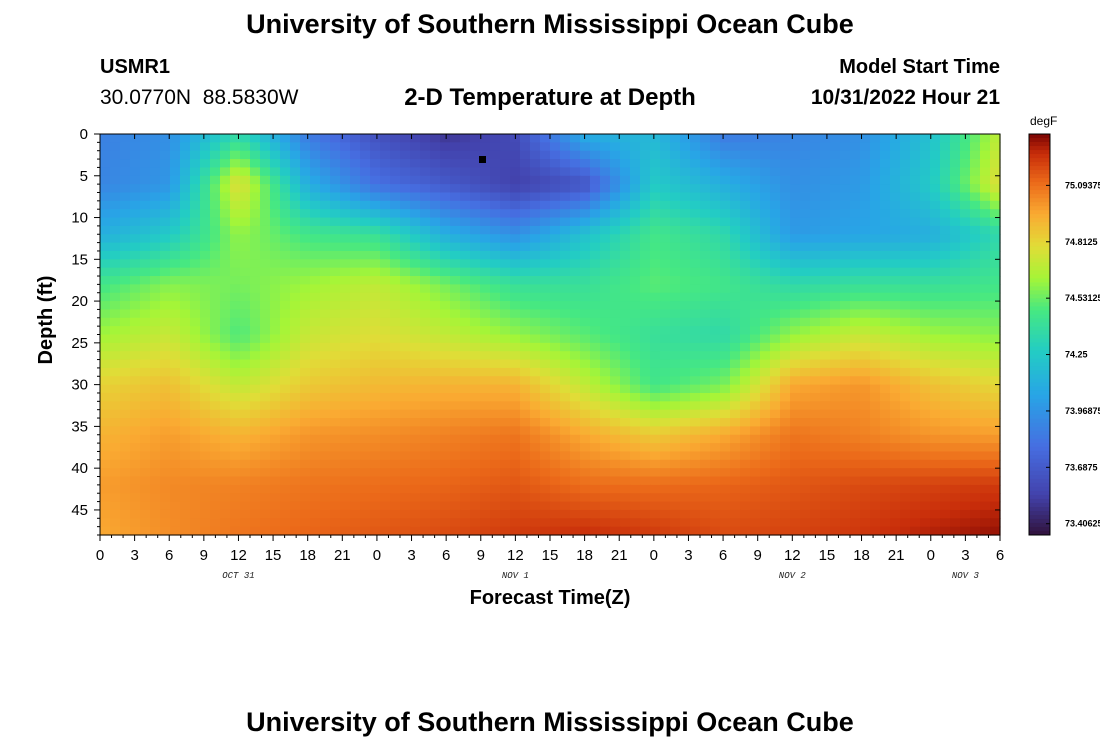 Image resolution: width=1100 pixels, height=750 pixels. I want to click on colorbar-segment, so click(1039, 156).